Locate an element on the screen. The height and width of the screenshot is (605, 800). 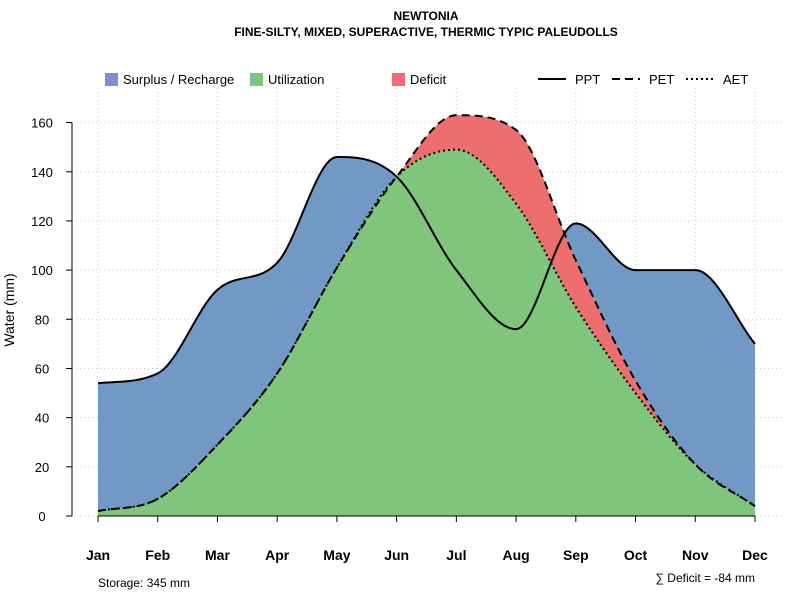
y-tick-label: 120 is located at coordinates (42, 221).